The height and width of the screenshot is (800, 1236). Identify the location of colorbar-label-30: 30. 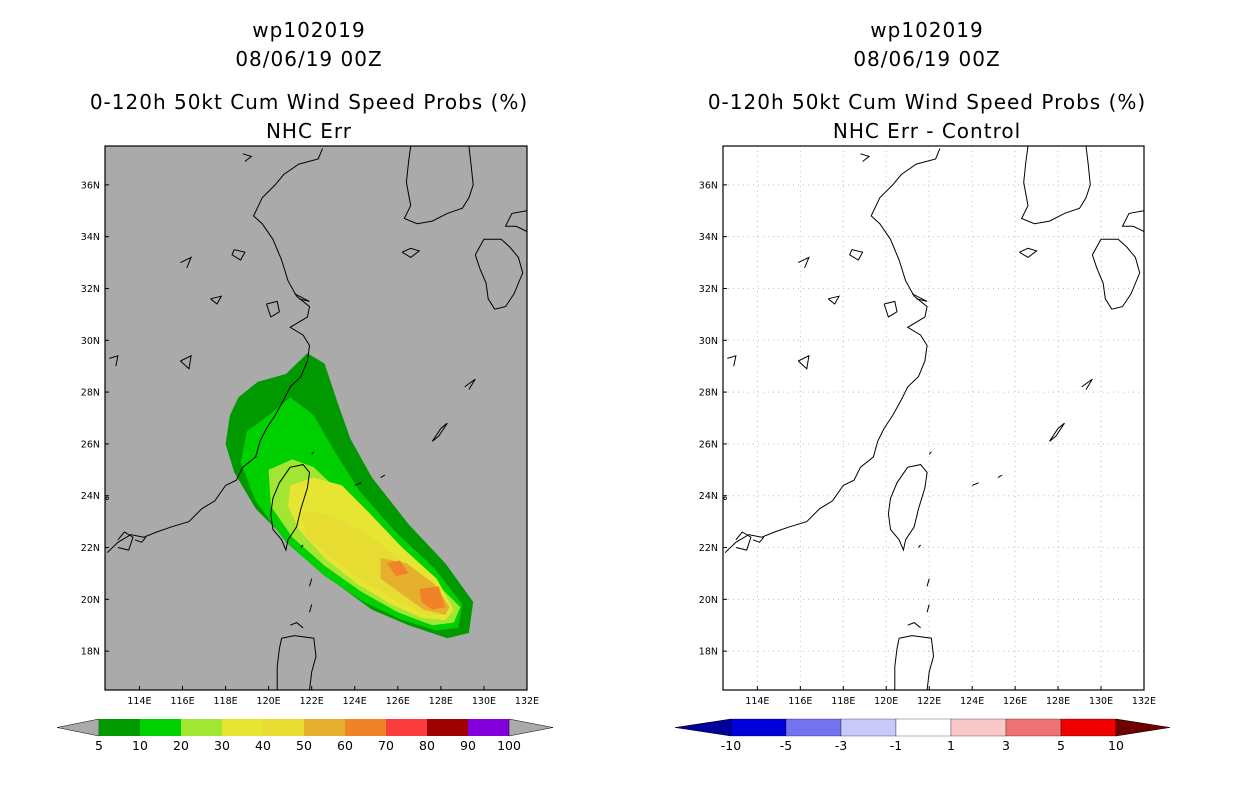
(222, 745).